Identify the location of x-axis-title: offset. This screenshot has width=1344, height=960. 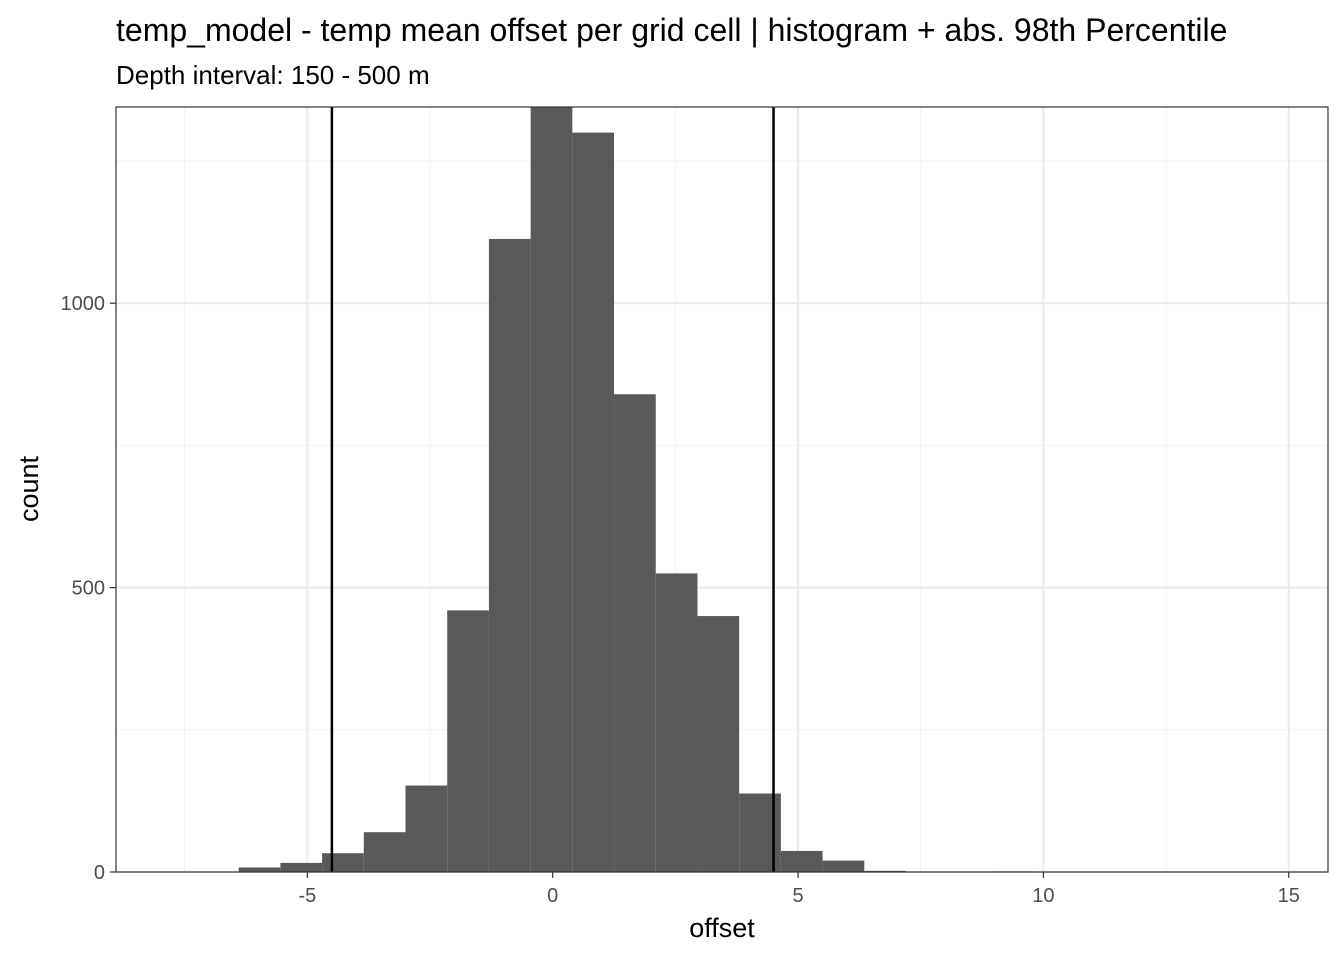
(722, 928).